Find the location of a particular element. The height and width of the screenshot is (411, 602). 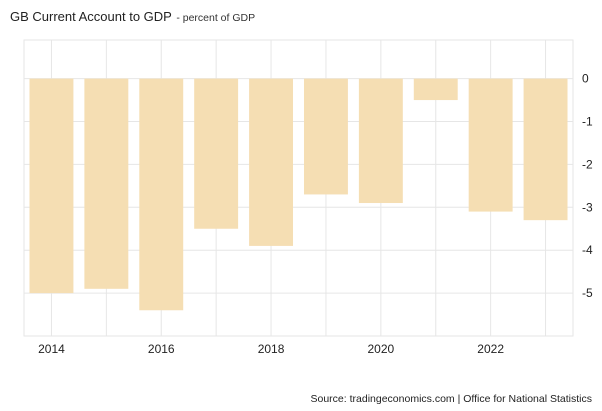

bar-2016 is located at coordinates (161, 194).